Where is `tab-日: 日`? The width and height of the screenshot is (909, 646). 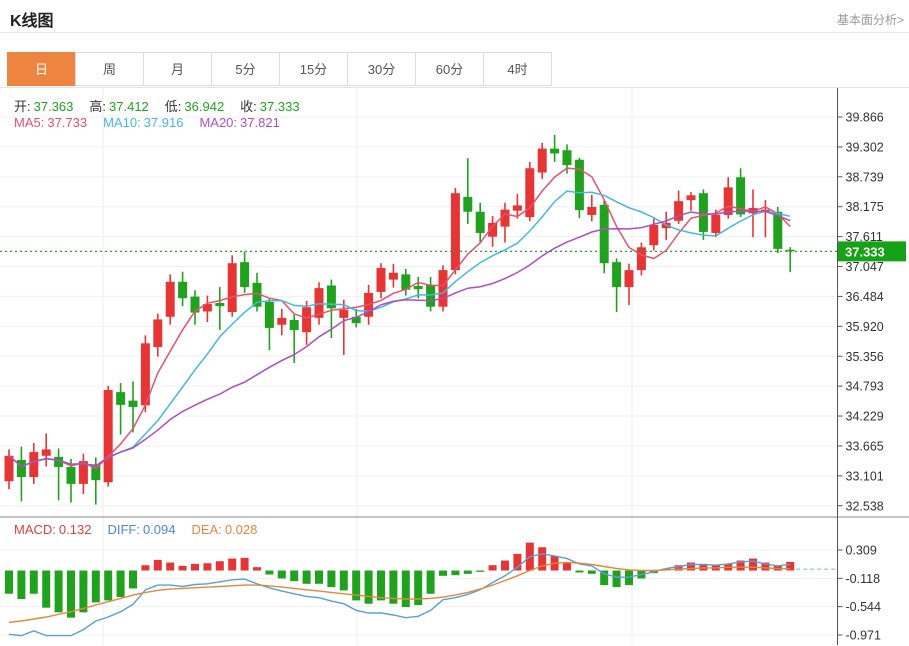
tab-日: 日 is located at coordinates (41, 69).